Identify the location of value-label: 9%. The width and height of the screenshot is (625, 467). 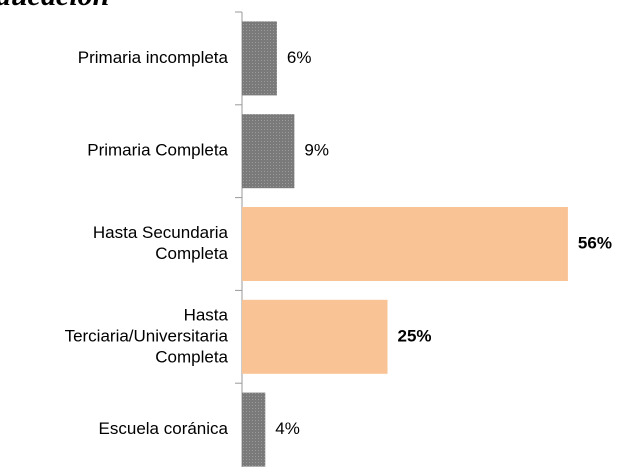
(316, 150).